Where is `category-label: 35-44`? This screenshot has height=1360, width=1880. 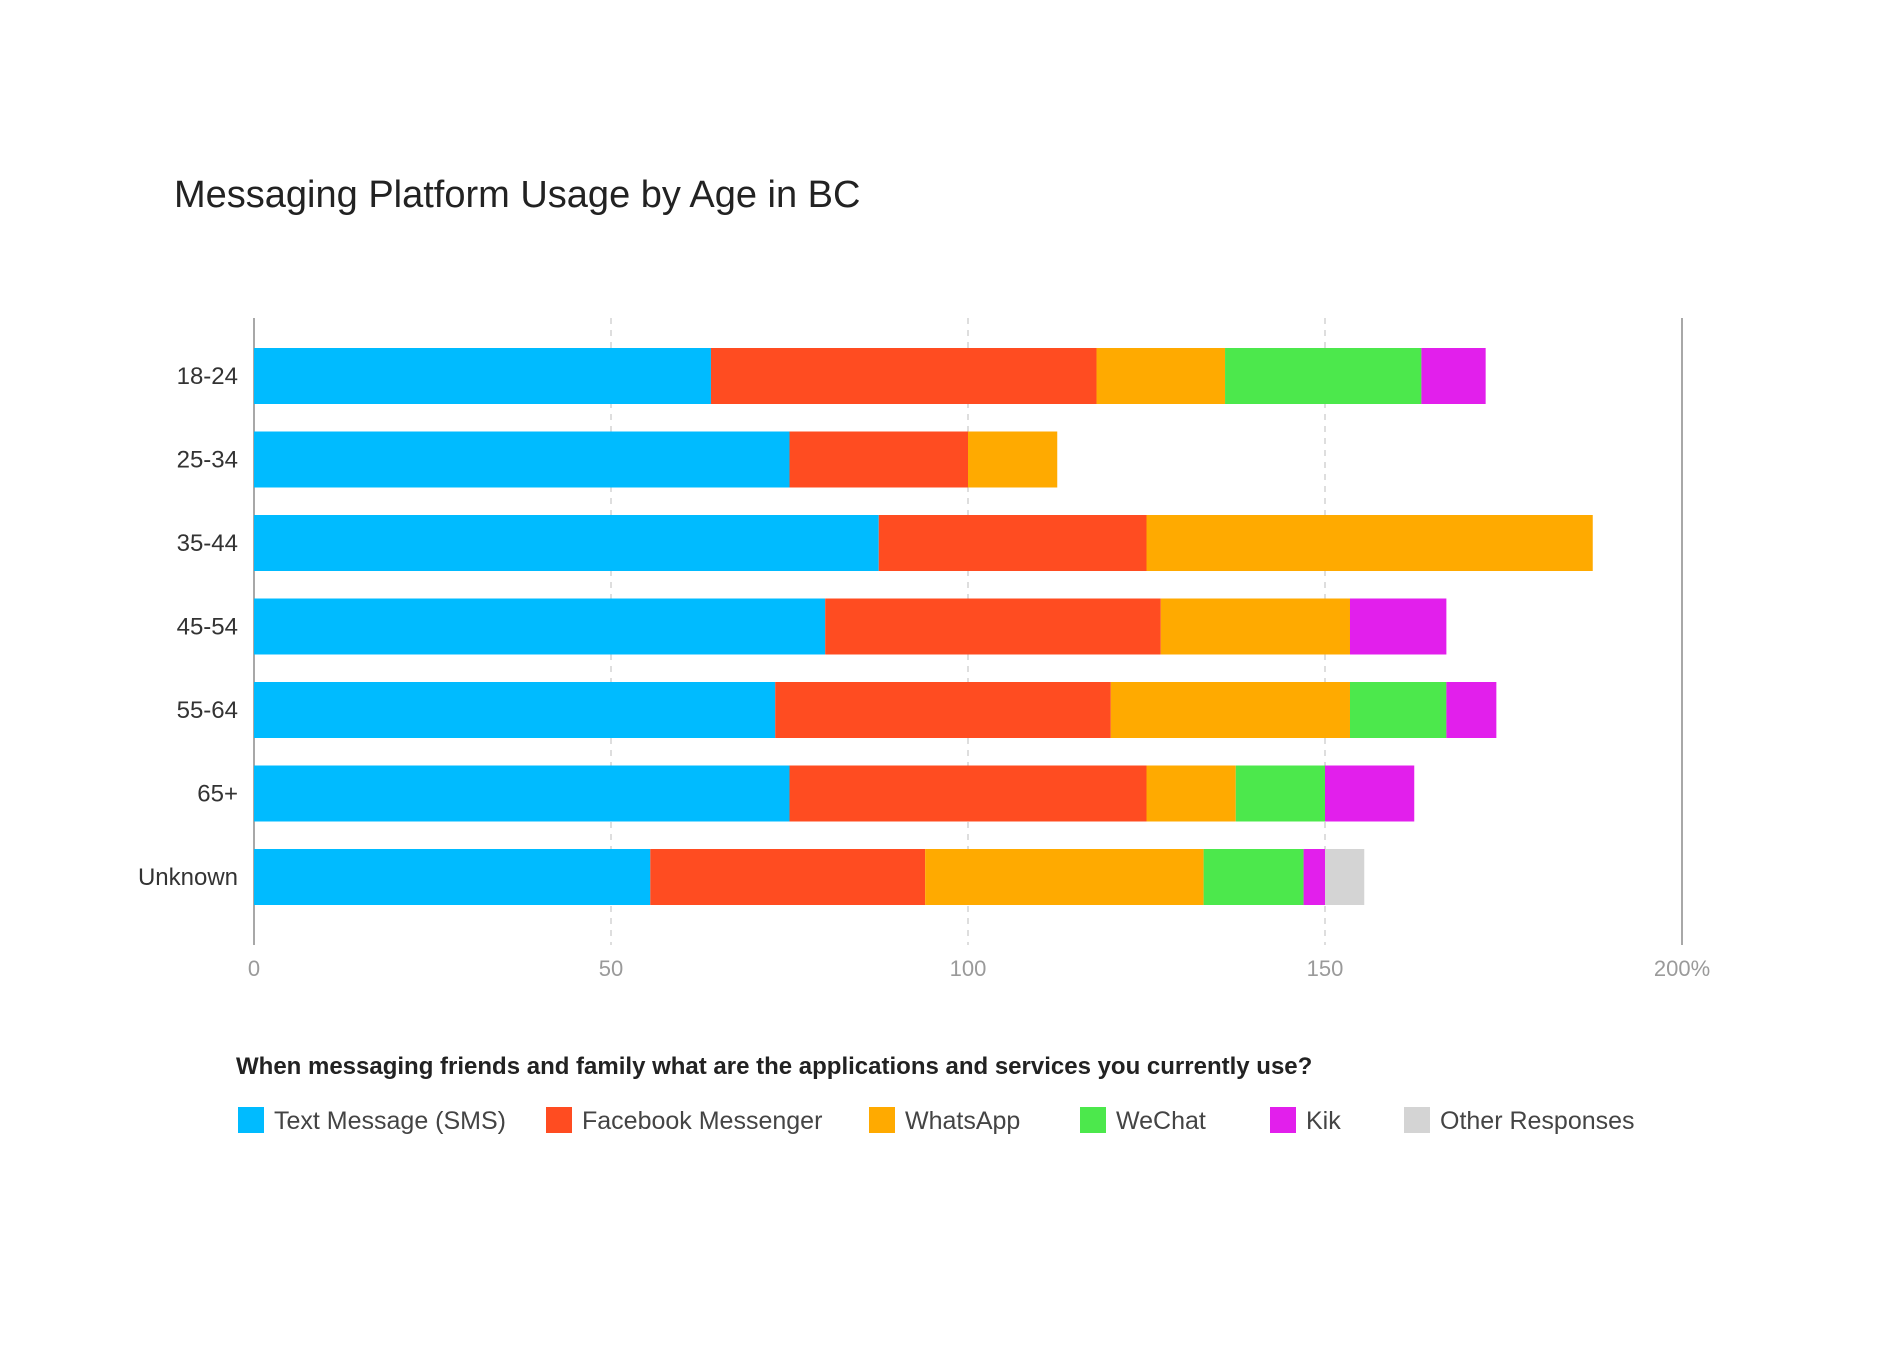
category-label: 35-44 is located at coordinates (207, 543).